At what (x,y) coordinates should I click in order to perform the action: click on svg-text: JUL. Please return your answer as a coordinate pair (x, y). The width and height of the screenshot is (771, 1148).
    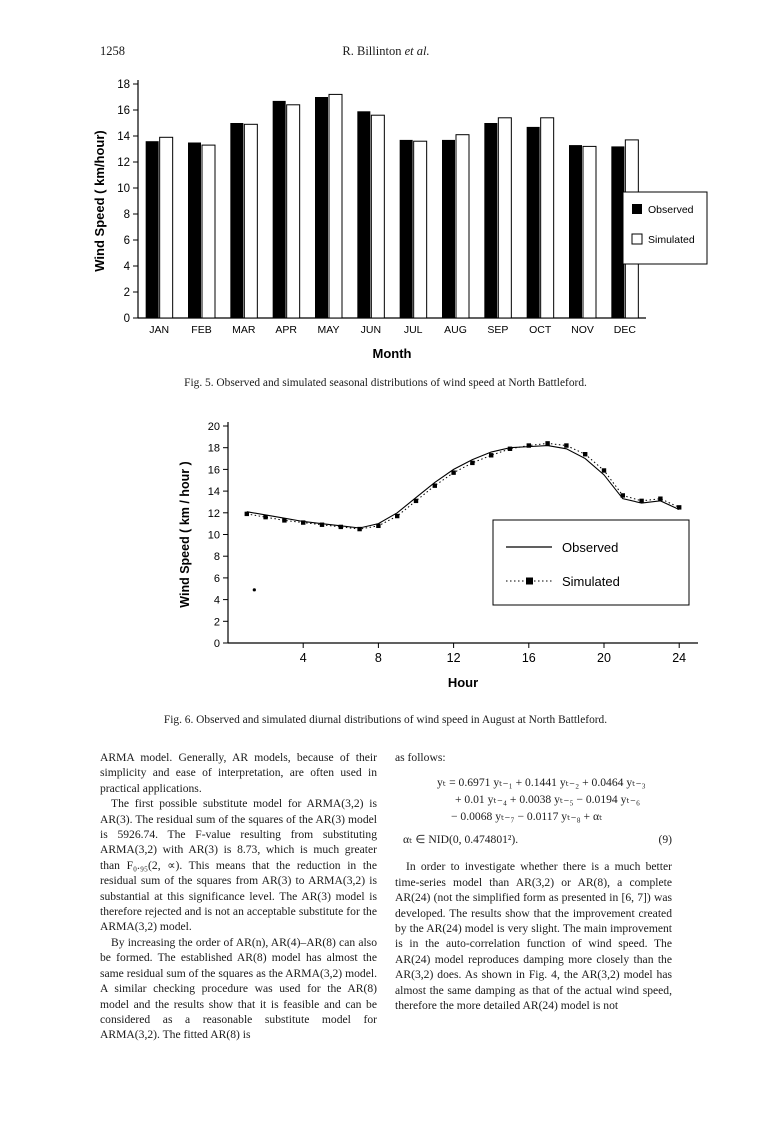
    Looking at the image, I should click on (413, 330).